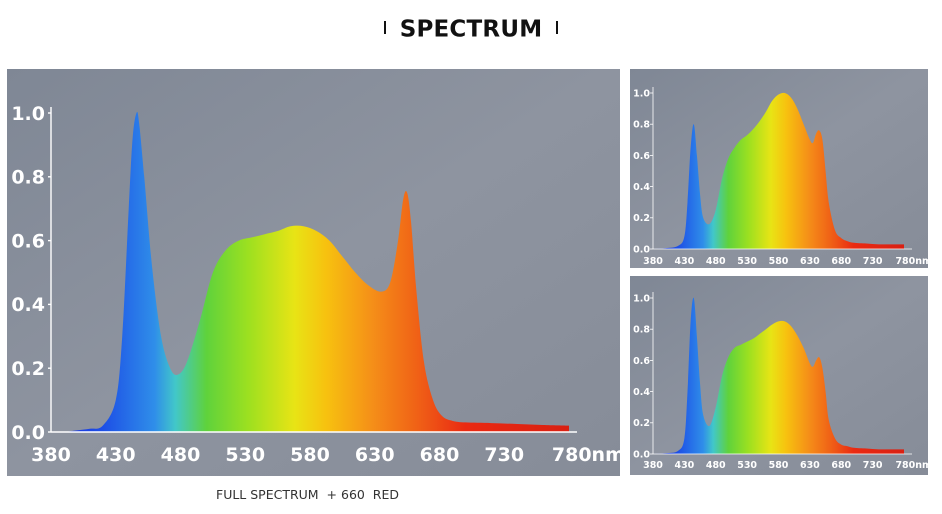 This screenshot has height=514, width=942. I want to click on title-left-bar, so click(384, 27).